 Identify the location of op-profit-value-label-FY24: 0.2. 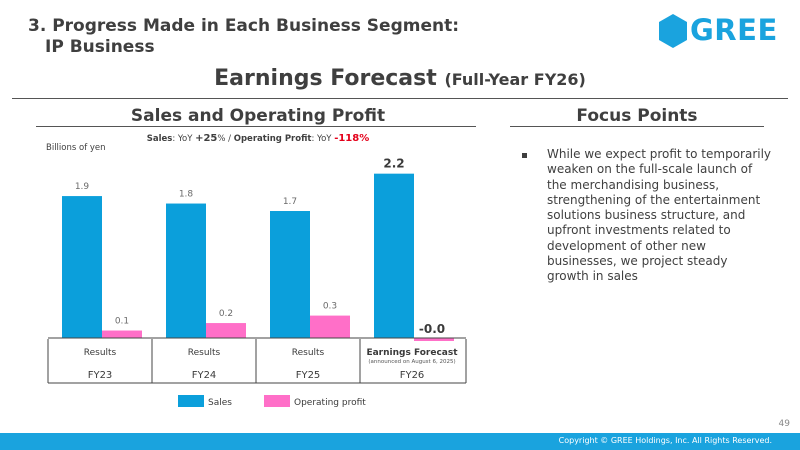
(226, 314).